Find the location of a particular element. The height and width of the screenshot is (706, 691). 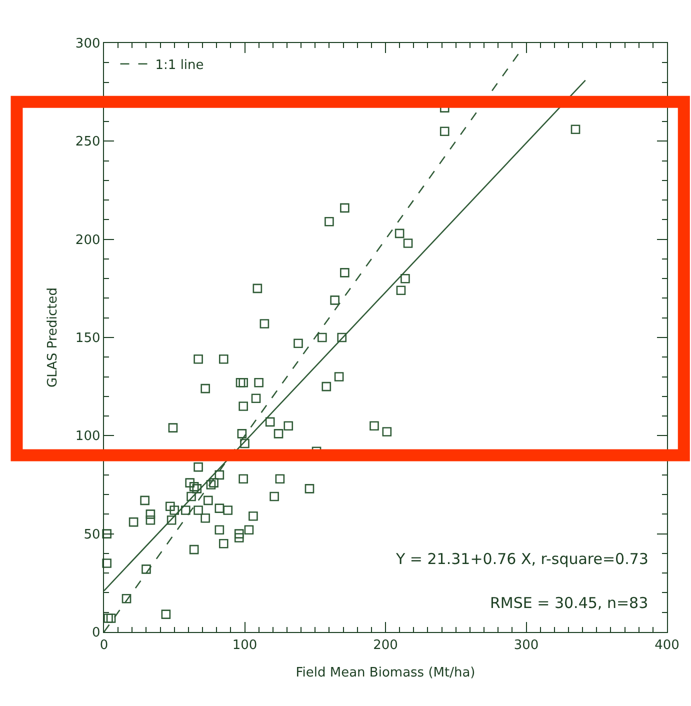

y-tick-label: 250 is located at coordinates (87, 142).